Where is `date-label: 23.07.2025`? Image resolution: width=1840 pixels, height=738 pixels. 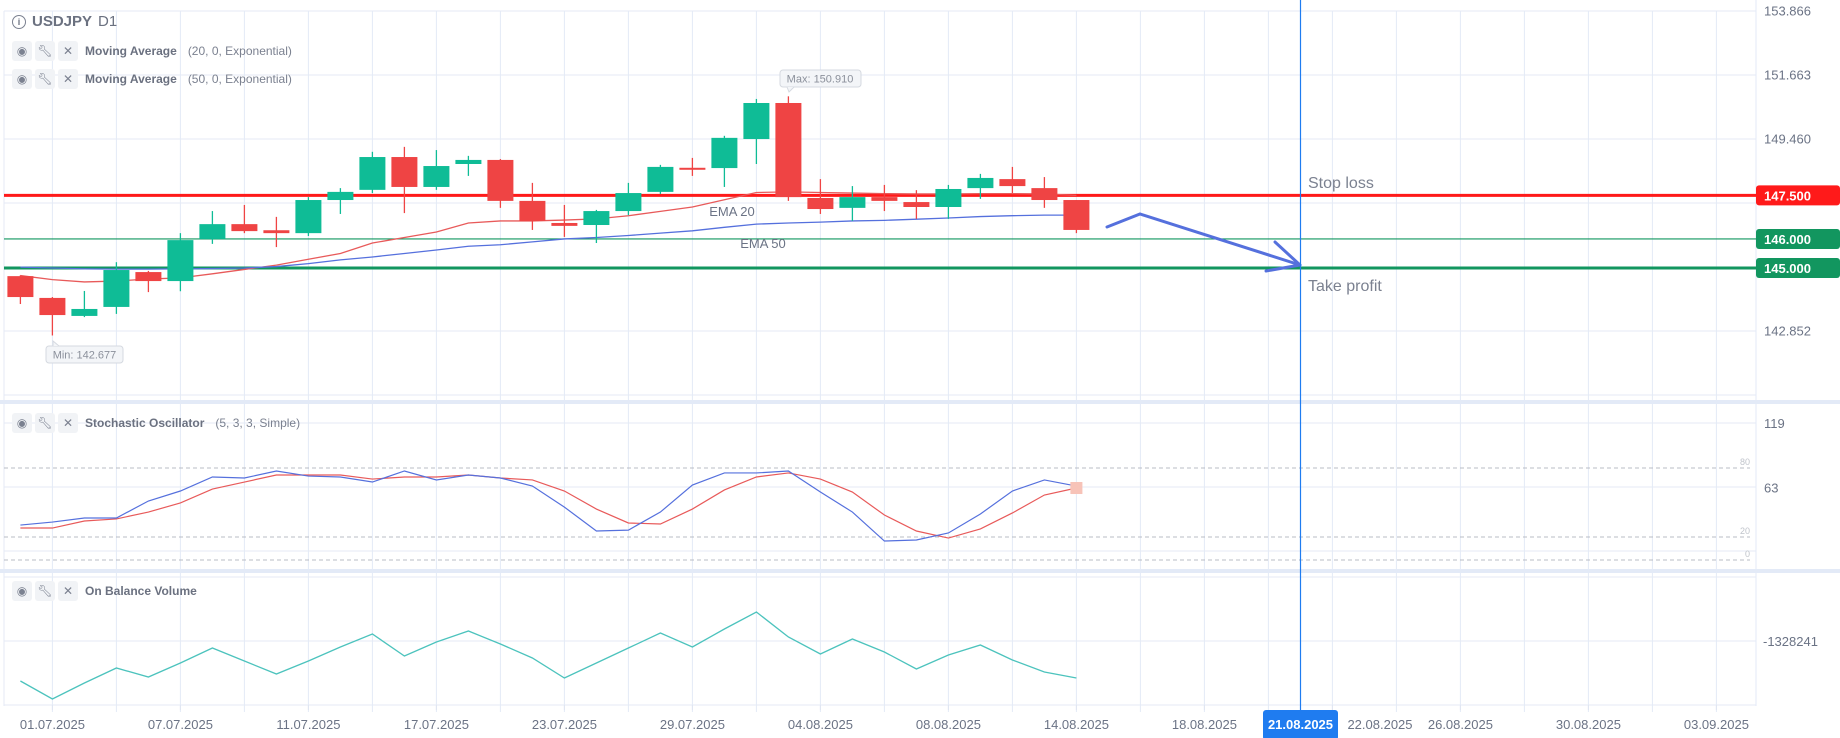
date-label: 23.07.2025 is located at coordinates (564, 724).